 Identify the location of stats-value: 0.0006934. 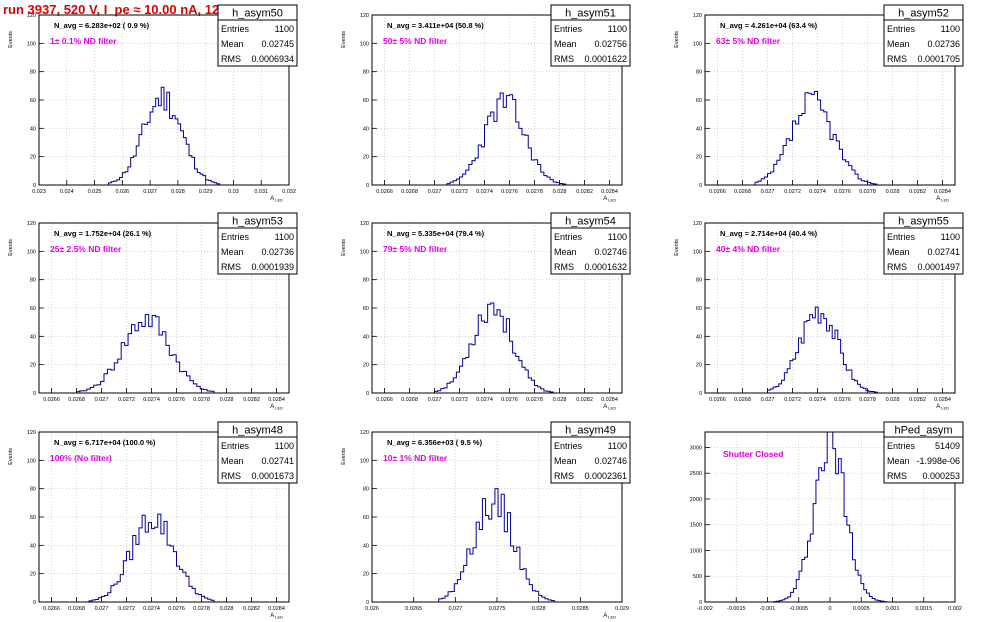
(272, 59).